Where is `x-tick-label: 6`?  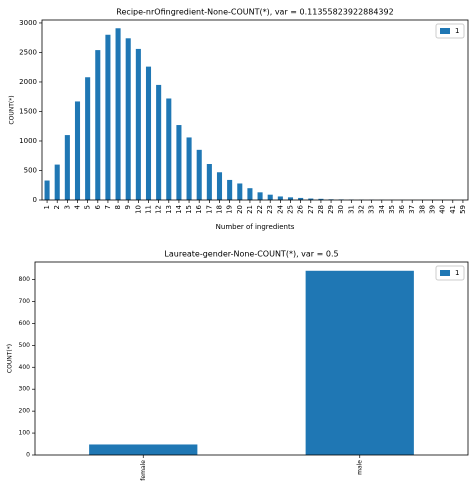 x-tick-label: 6 is located at coordinates (98, 206).